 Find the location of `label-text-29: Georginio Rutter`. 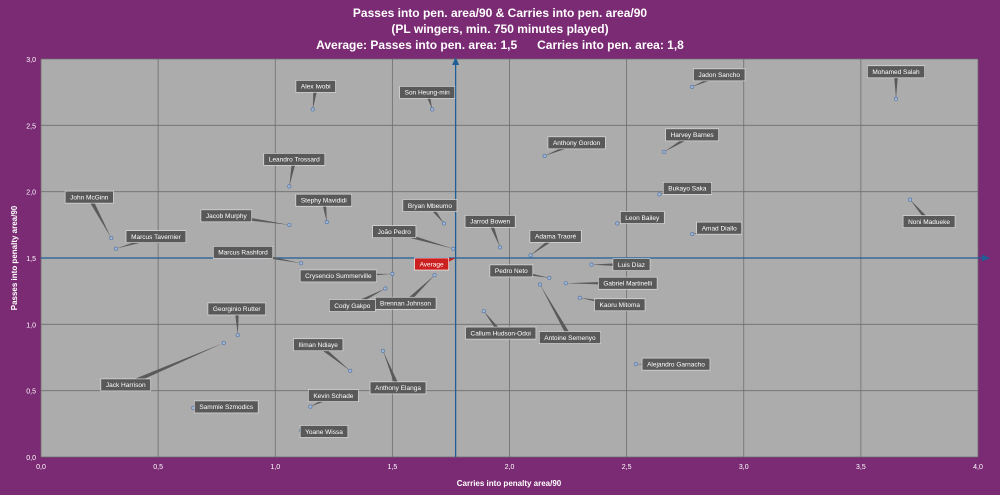

label-text-29: Georginio Rutter is located at coordinates (237, 309).